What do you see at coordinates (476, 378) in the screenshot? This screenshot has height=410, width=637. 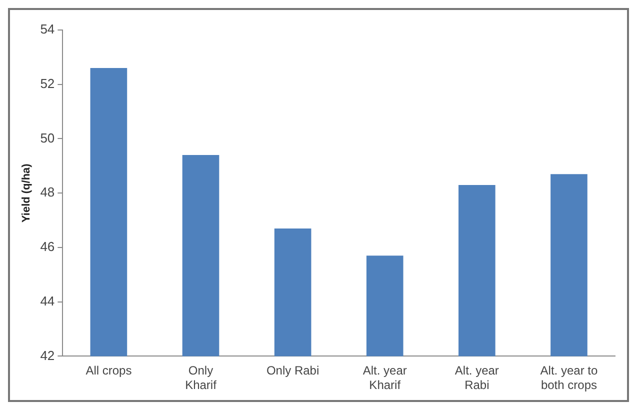 I see `x-tick-label: Alt. year Rabi` at bounding box center [476, 378].